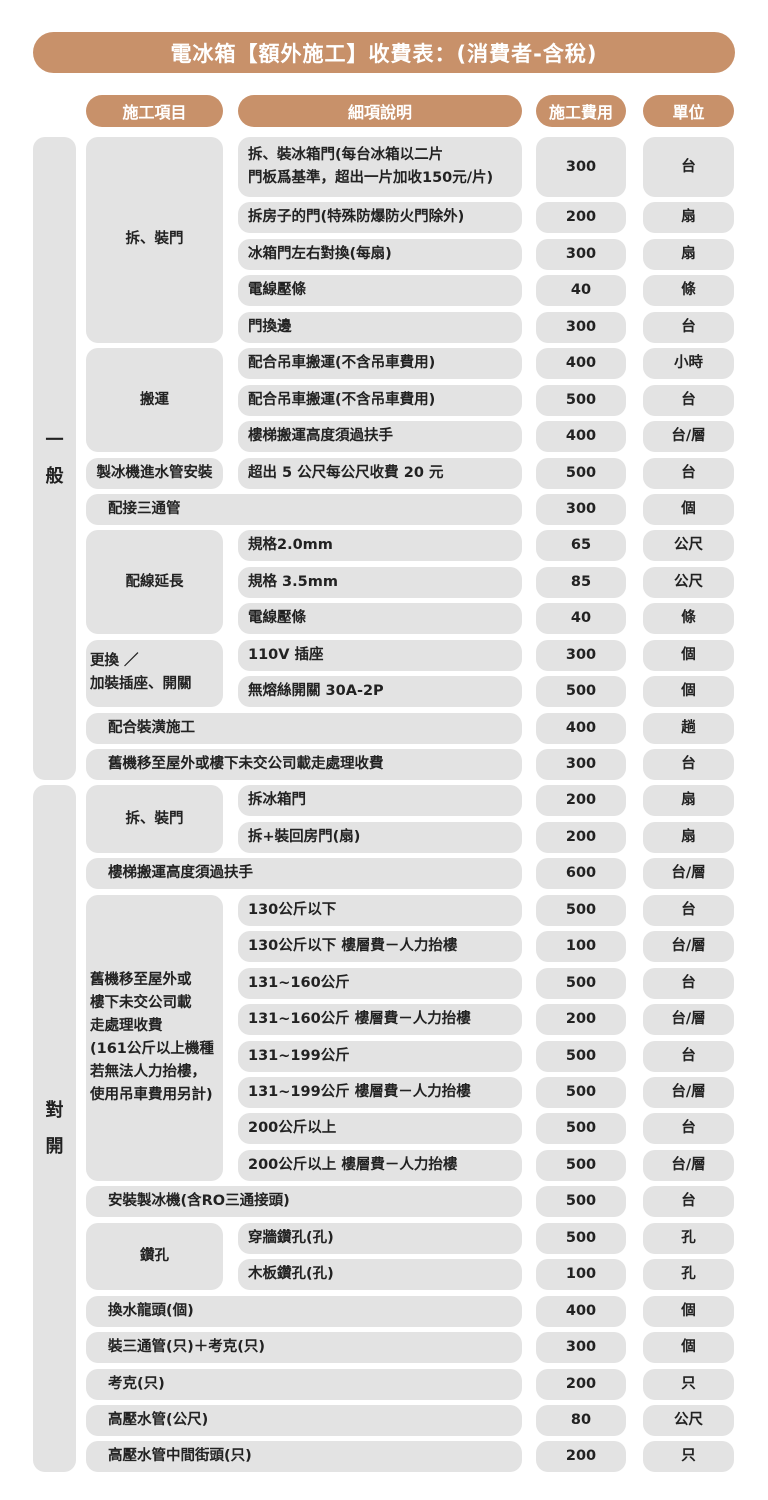 The image size is (768, 1500). What do you see at coordinates (380, 837) in the screenshot?
I see `detail-cell: 拆+裝回房門(扇)` at bounding box center [380, 837].